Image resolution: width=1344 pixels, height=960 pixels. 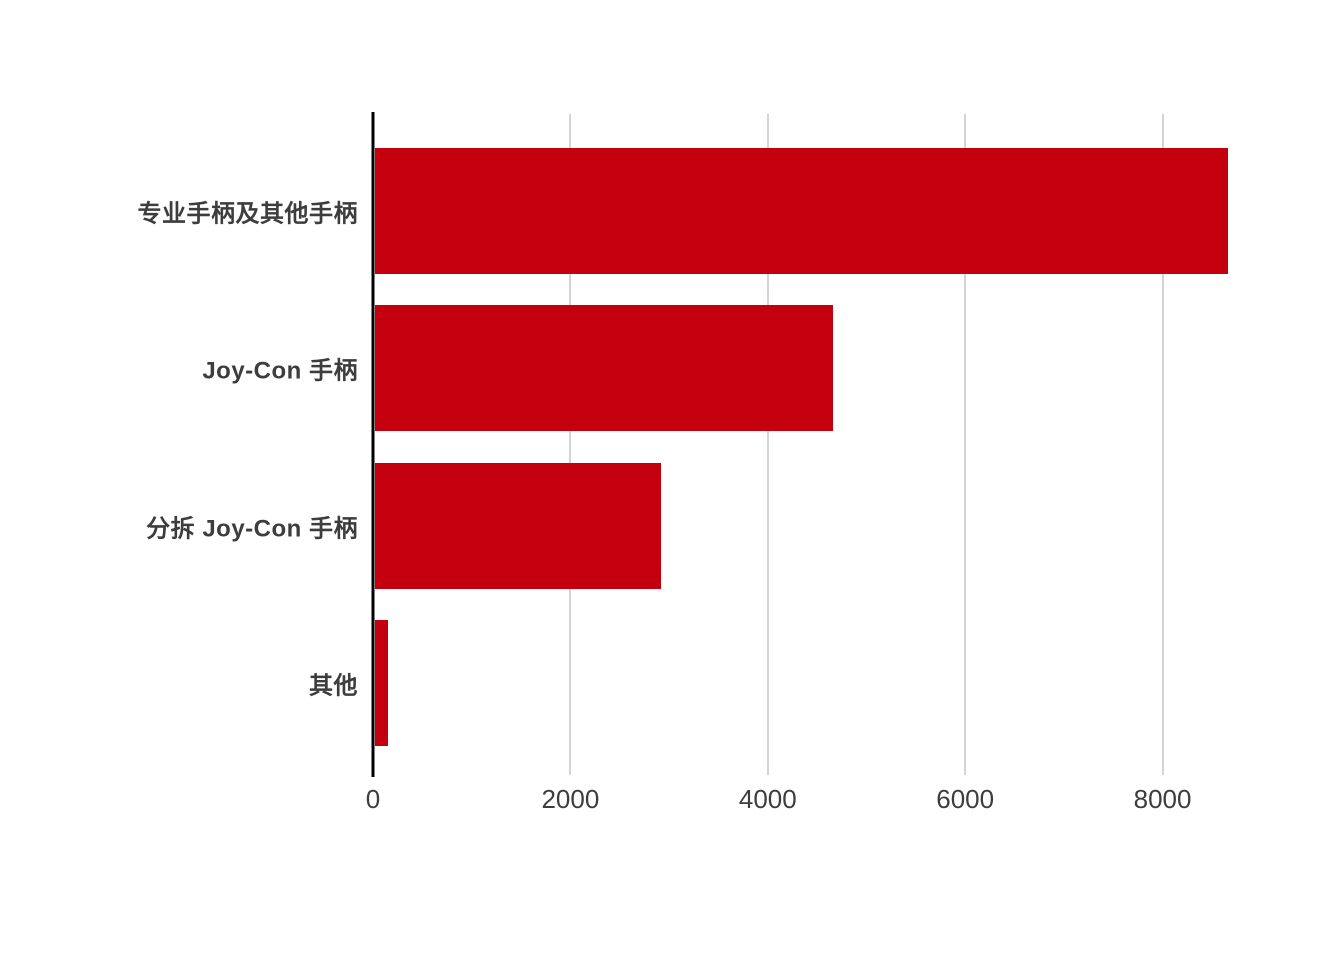 What do you see at coordinates (252, 529) in the screenshot?
I see `category-label: 分拆 Joy-Con 手柄` at bounding box center [252, 529].